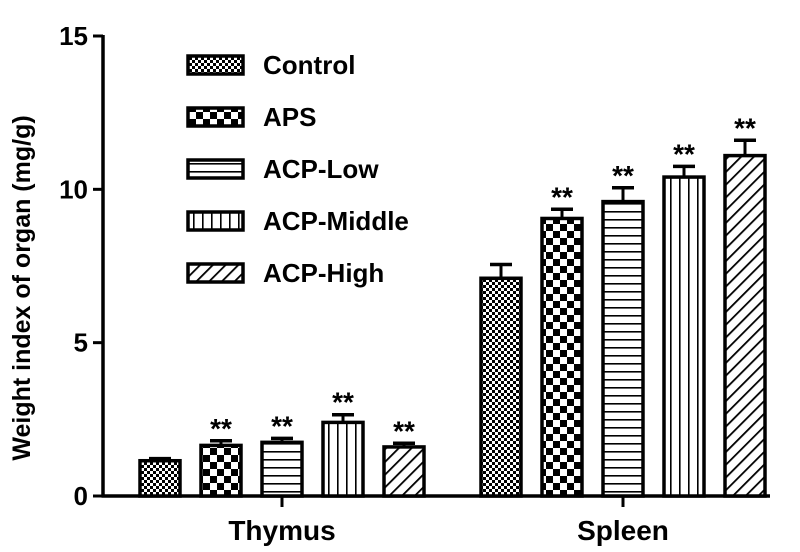  I want to click on legend-label: ACP-High, so click(323, 273).